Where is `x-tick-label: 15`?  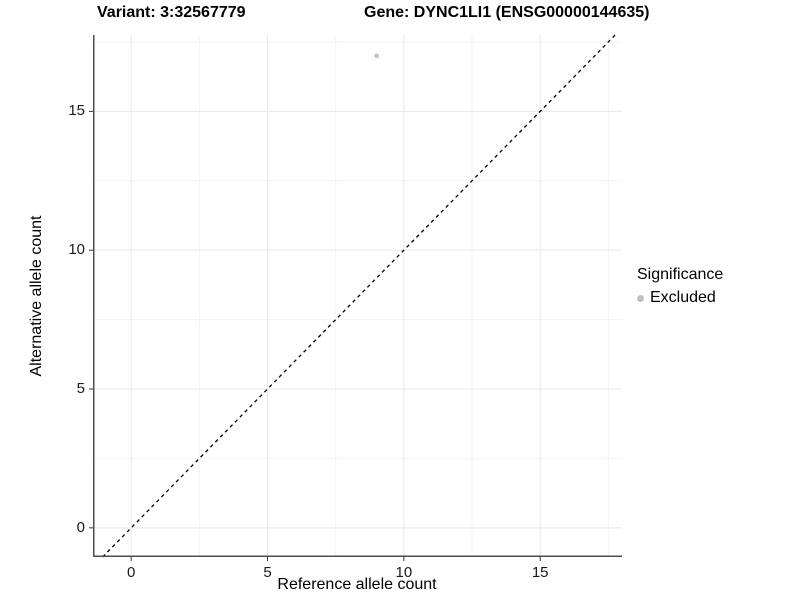
x-tick-label: 15 is located at coordinates (540, 572).